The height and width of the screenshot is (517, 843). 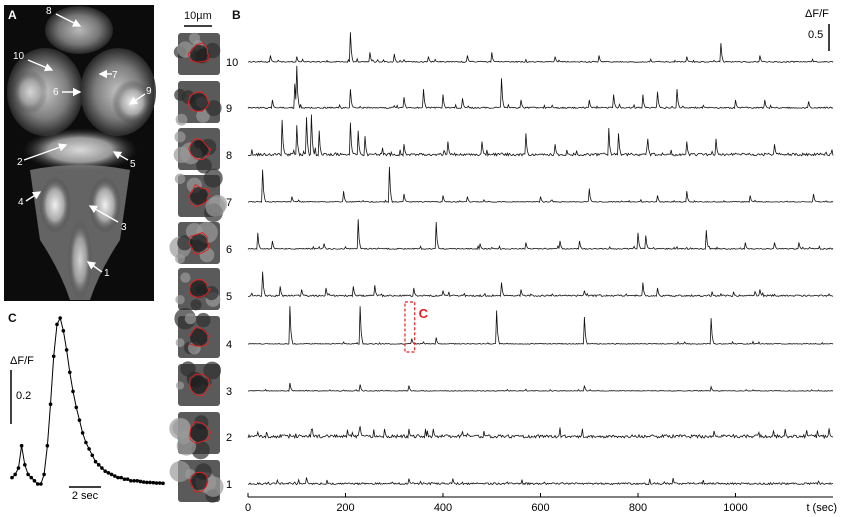 What do you see at coordinates (232, 63) in the screenshot?
I see `trace-label-10: 10` at bounding box center [232, 63].